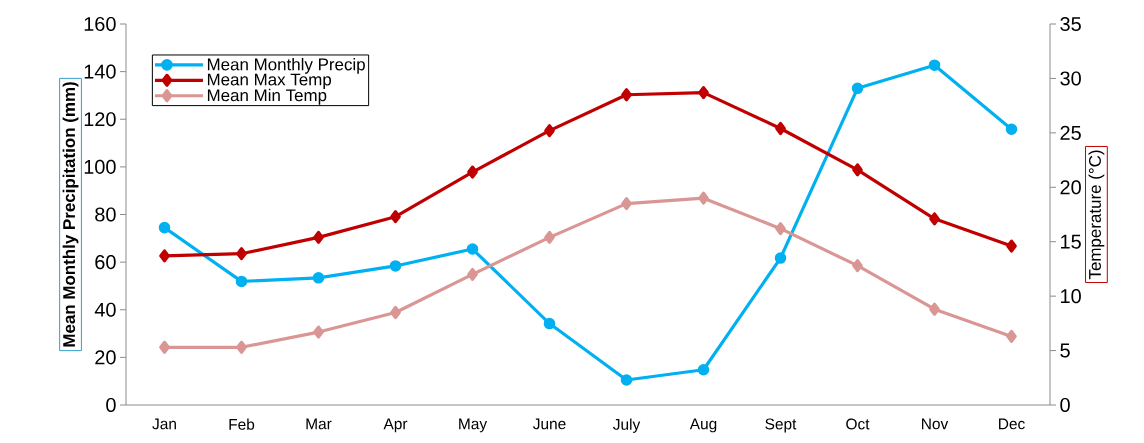  Describe the element at coordinates (1070, 24) in the screenshot. I see `y2-tick-label: 35` at that location.